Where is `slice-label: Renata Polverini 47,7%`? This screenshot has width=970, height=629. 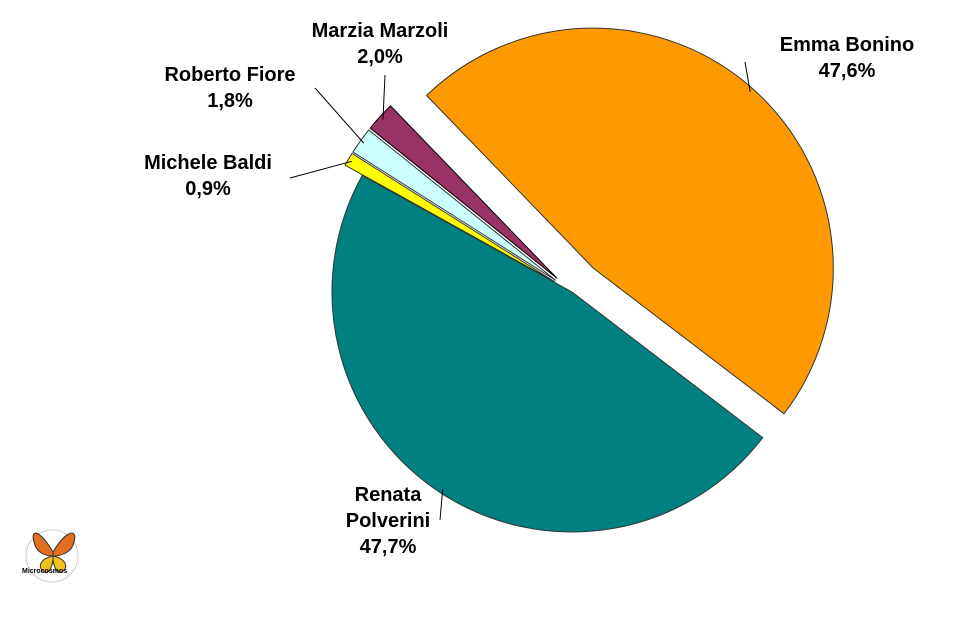
slice-label: Renata Polverini 47,7% is located at coordinates (388, 521).